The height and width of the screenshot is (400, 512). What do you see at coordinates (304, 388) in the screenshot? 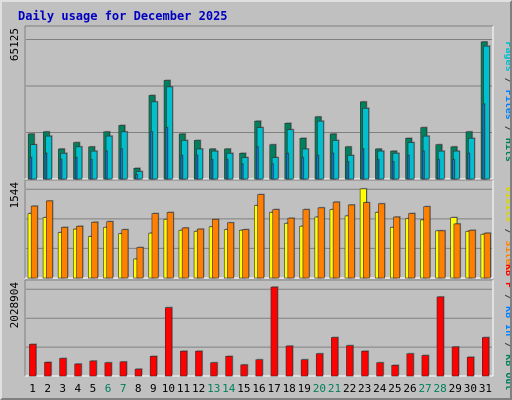
I see `x-tick-label-day-19: 19` at bounding box center [304, 388].